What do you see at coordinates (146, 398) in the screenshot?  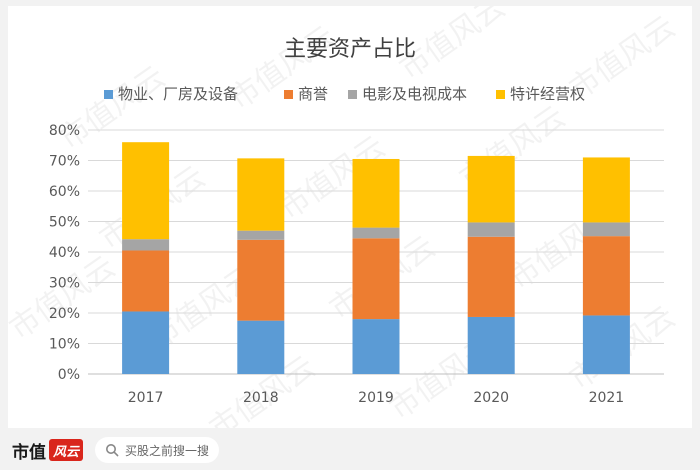 I see `x-tick-label-2017: 2017` at bounding box center [146, 398].